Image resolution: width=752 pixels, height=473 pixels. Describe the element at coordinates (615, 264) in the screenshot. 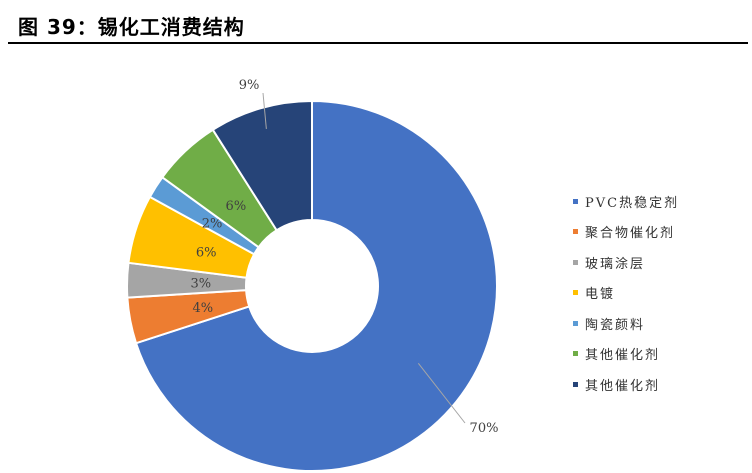

I see `legend-label: 玻璃涂层` at that location.